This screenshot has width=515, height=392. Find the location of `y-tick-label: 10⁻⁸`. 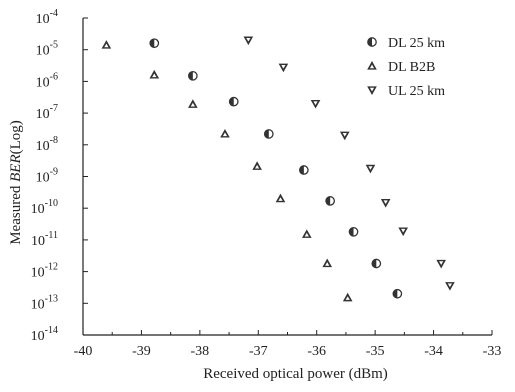

y-tick-label: 10⁻⁸ is located at coordinates (47, 144).